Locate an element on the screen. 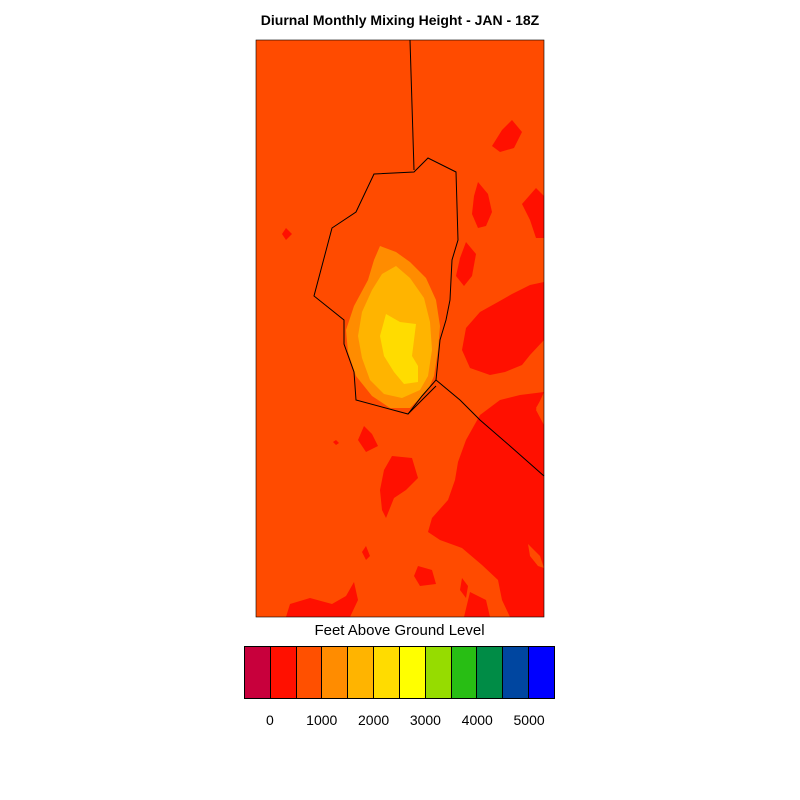 Image resolution: width=800 pixels, height=800 pixels. contour-region-southeast-orange is located at coordinates (536, 556).